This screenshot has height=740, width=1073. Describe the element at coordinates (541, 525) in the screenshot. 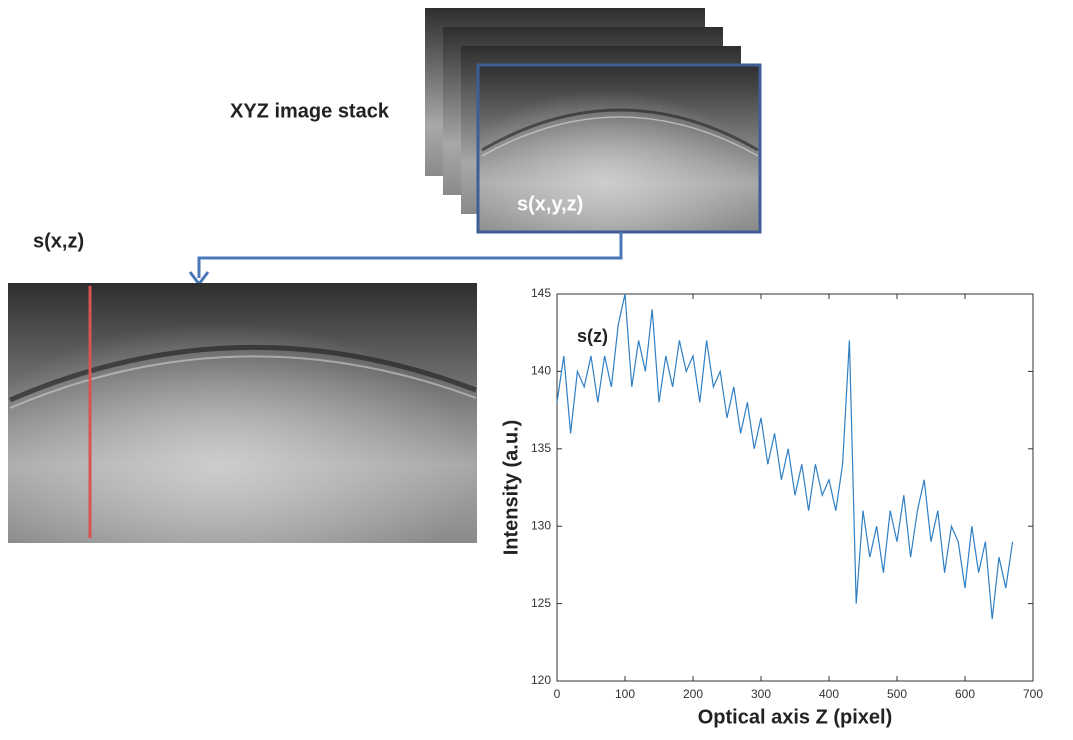

I see `y-tick-label: 130` at that location.